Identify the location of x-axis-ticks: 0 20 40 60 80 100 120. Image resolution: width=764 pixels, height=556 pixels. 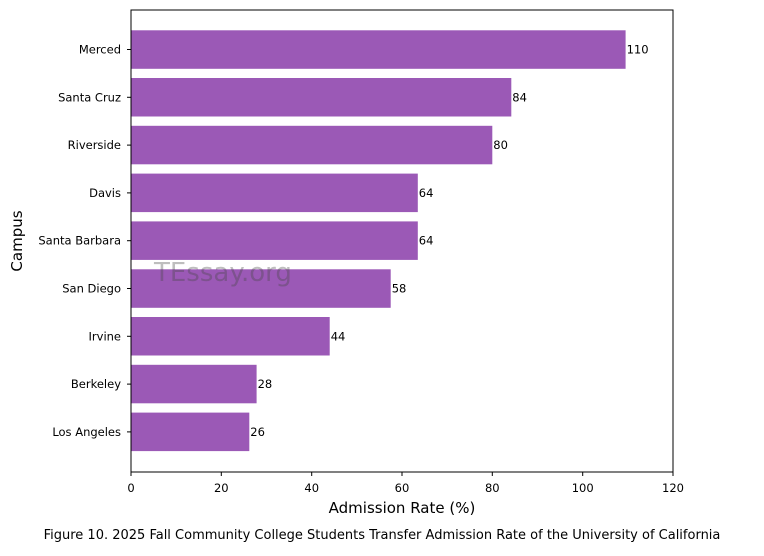
(405, 483).